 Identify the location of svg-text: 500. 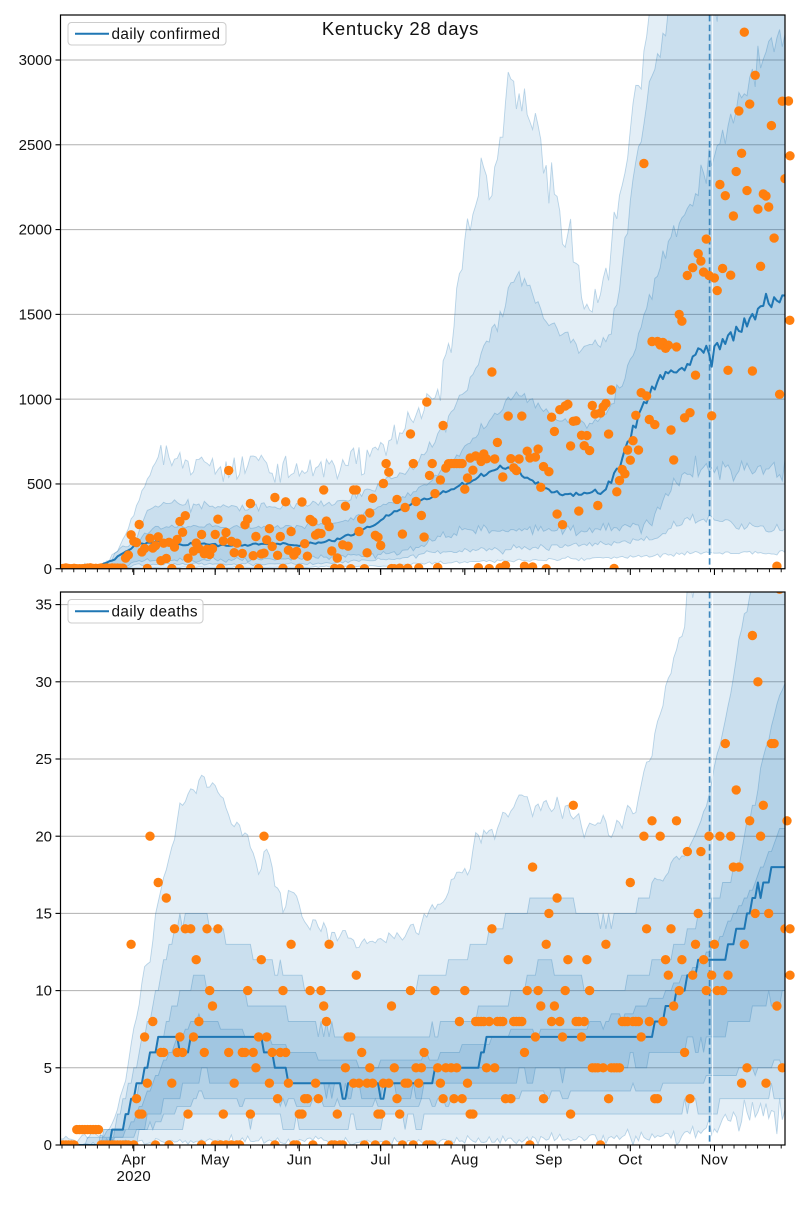
(39, 484).